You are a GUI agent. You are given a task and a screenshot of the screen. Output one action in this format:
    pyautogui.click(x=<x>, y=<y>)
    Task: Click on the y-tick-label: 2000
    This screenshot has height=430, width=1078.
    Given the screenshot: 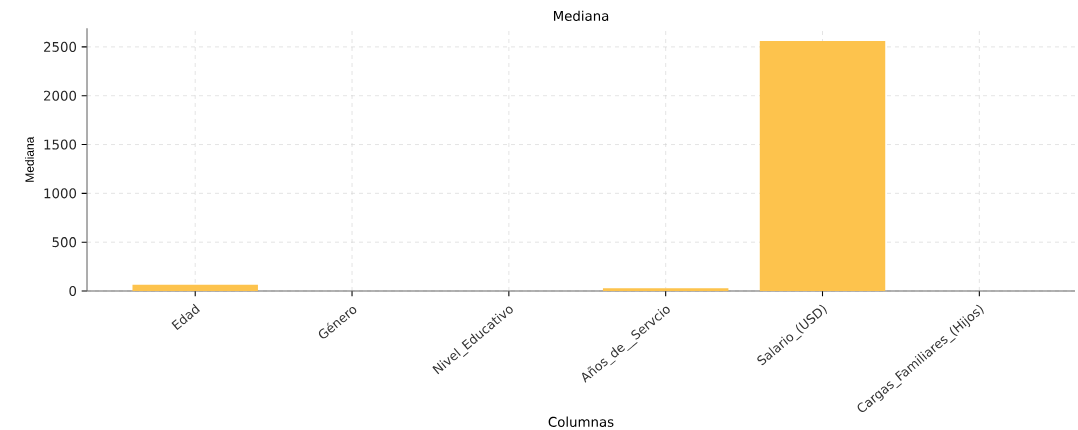 What is the action you would take?
    pyautogui.click(x=60, y=95)
    